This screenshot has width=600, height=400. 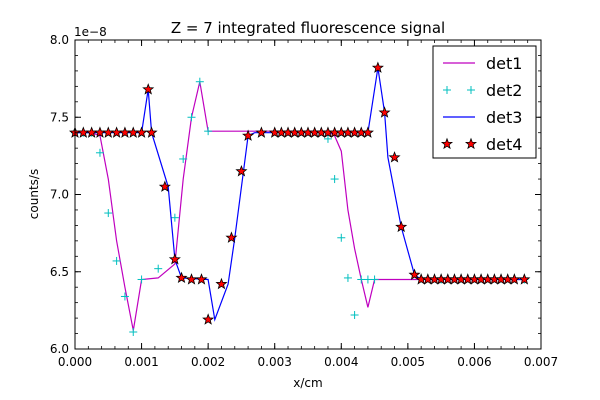 I want to click on legend-box, so click(x=484, y=102).